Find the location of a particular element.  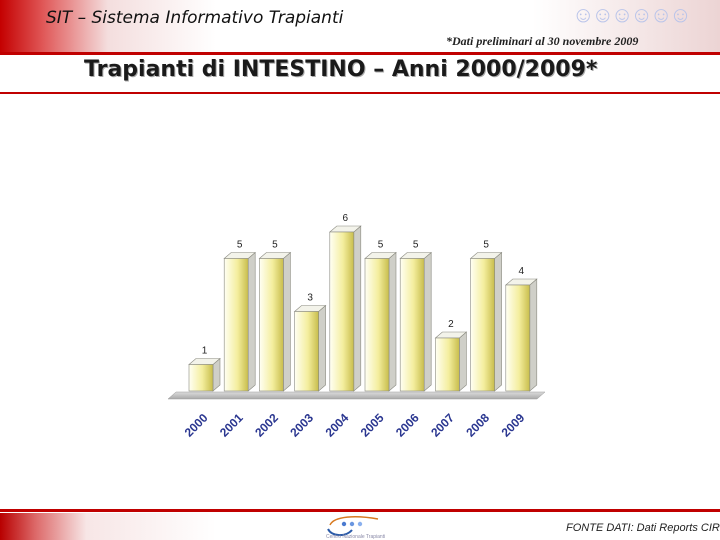

preliminary-data-note: *Dati preliminari al 30 novembre 2009 is located at coordinates (542, 41).